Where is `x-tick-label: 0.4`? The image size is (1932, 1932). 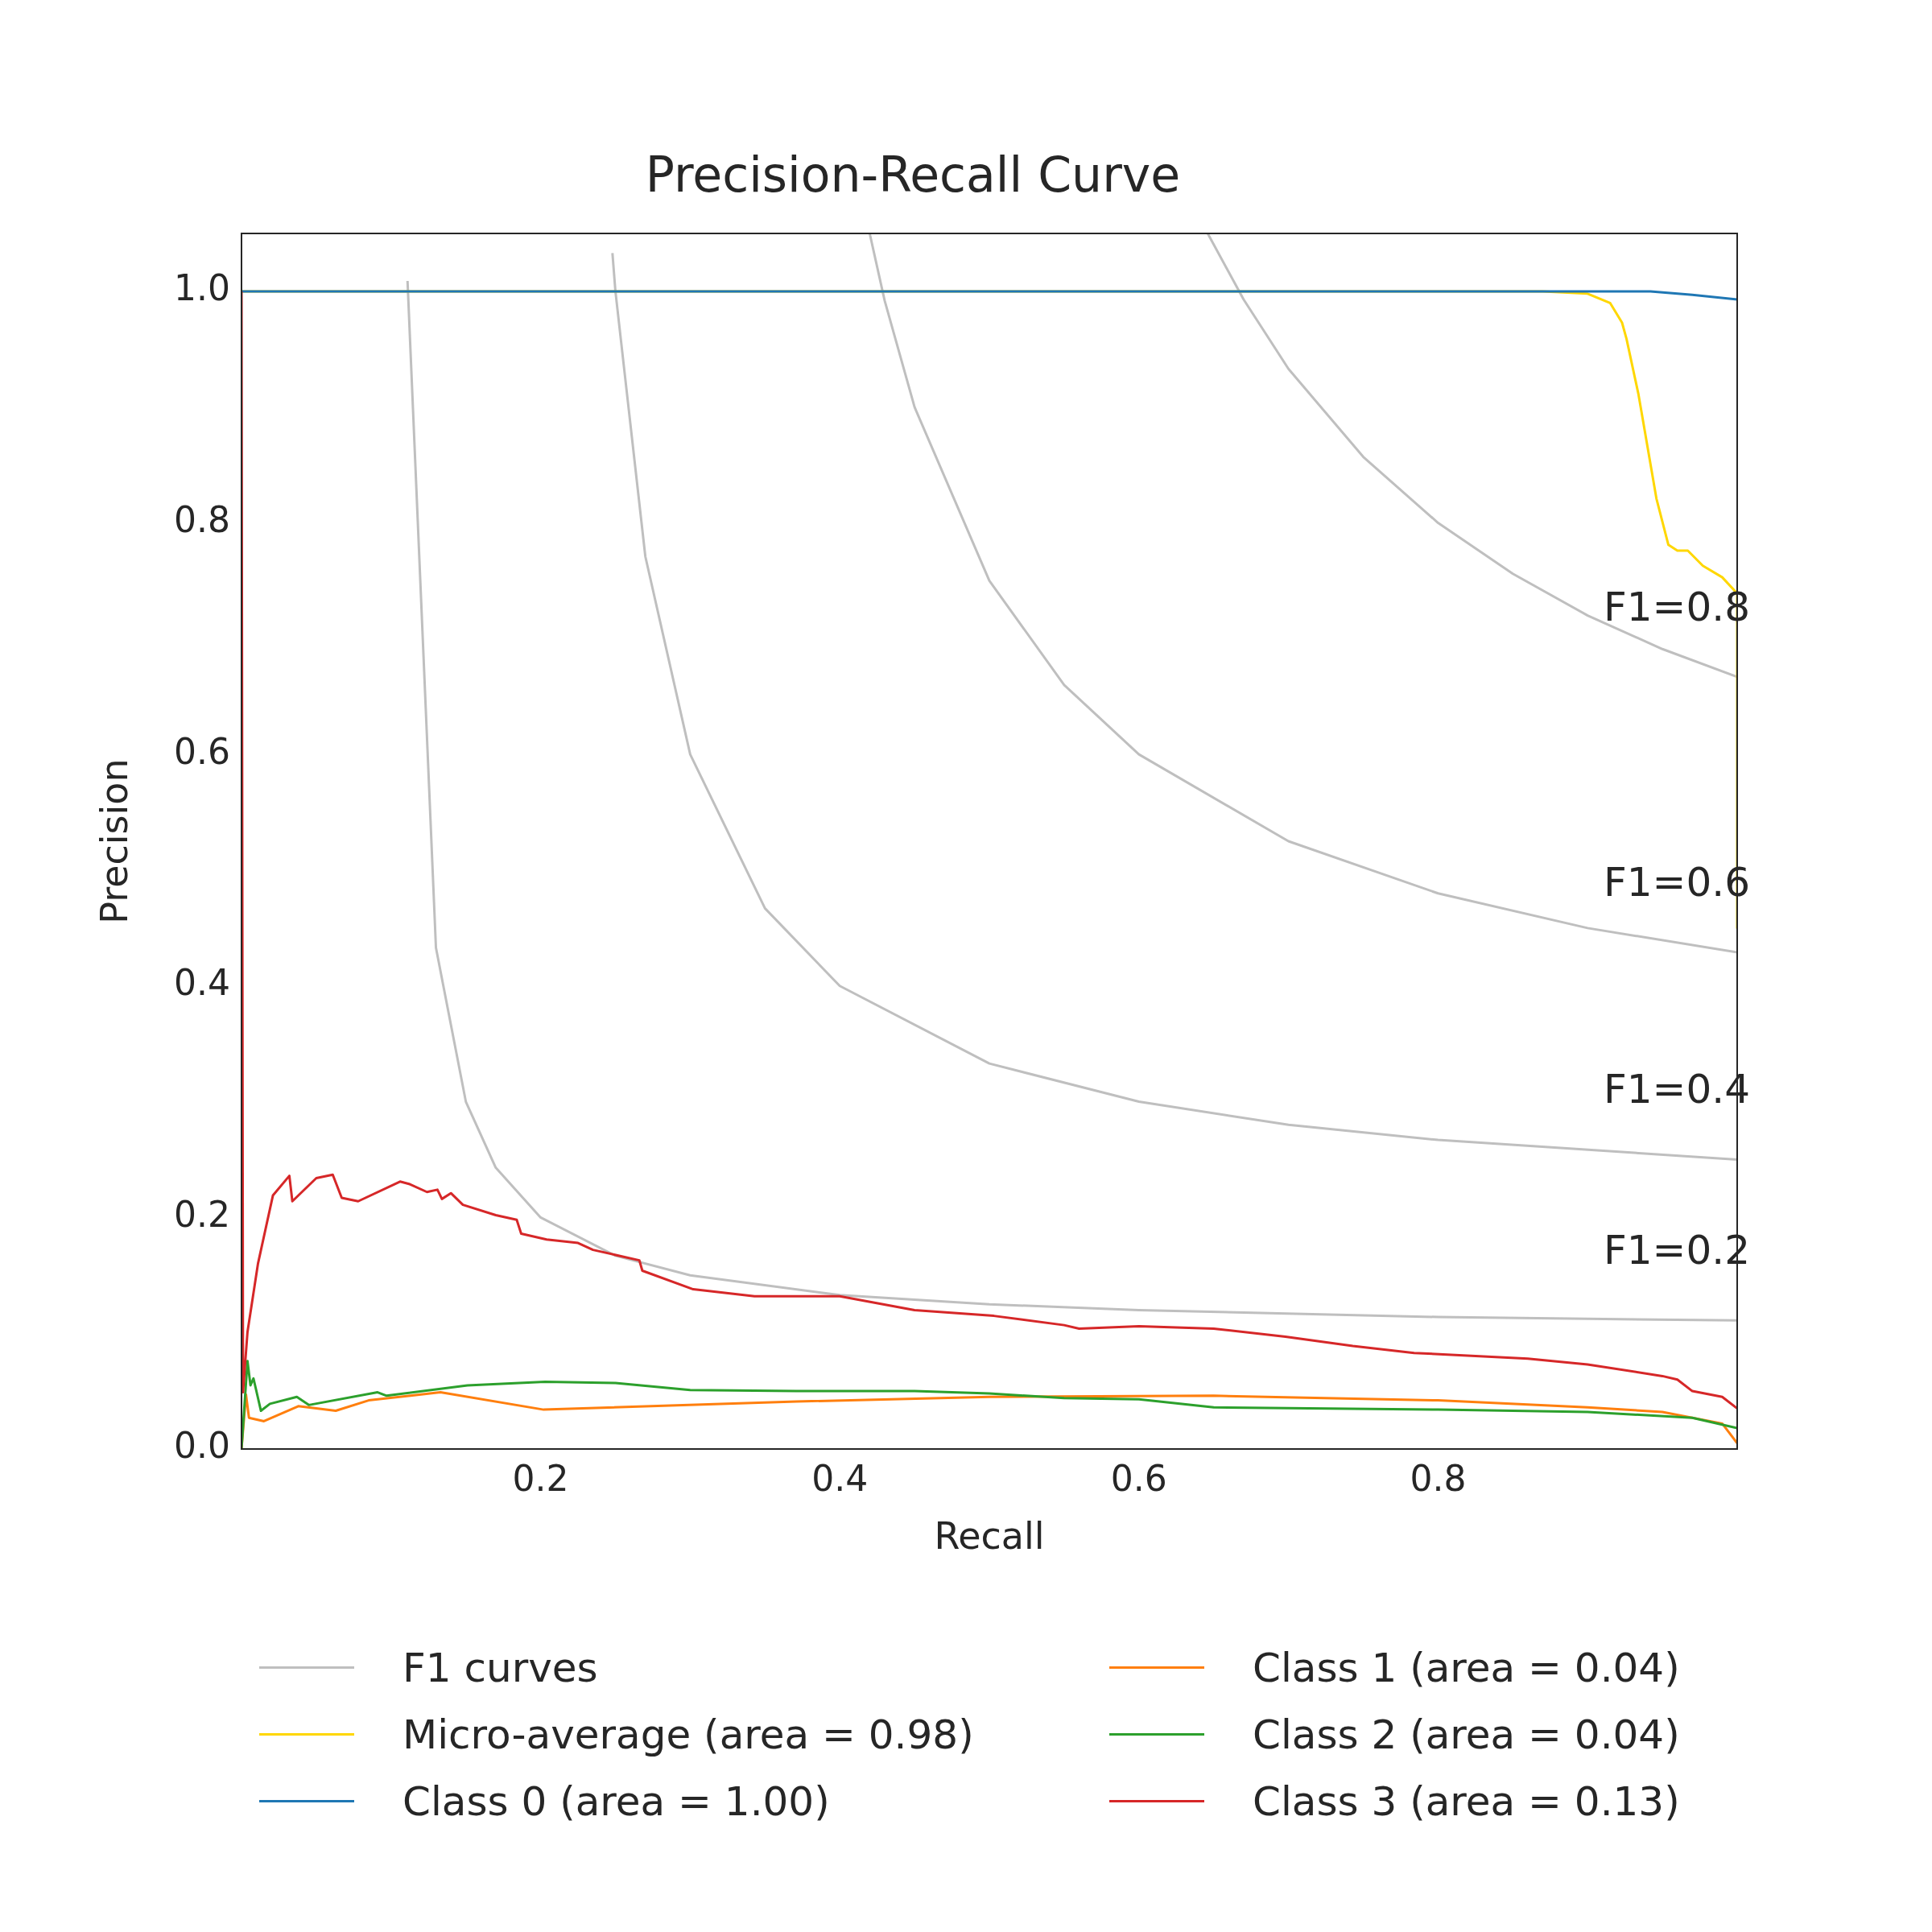 x-tick-label: 0.4 is located at coordinates (840, 1478).